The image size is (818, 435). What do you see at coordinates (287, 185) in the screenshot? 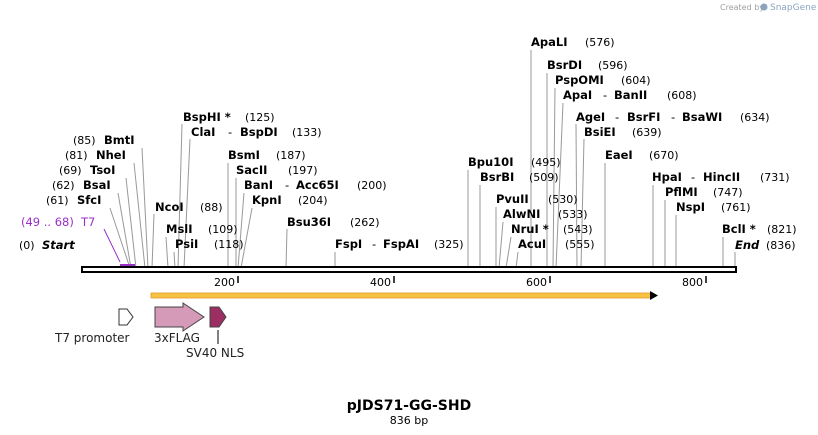
I see `site-sep-bani: -` at bounding box center [287, 185].